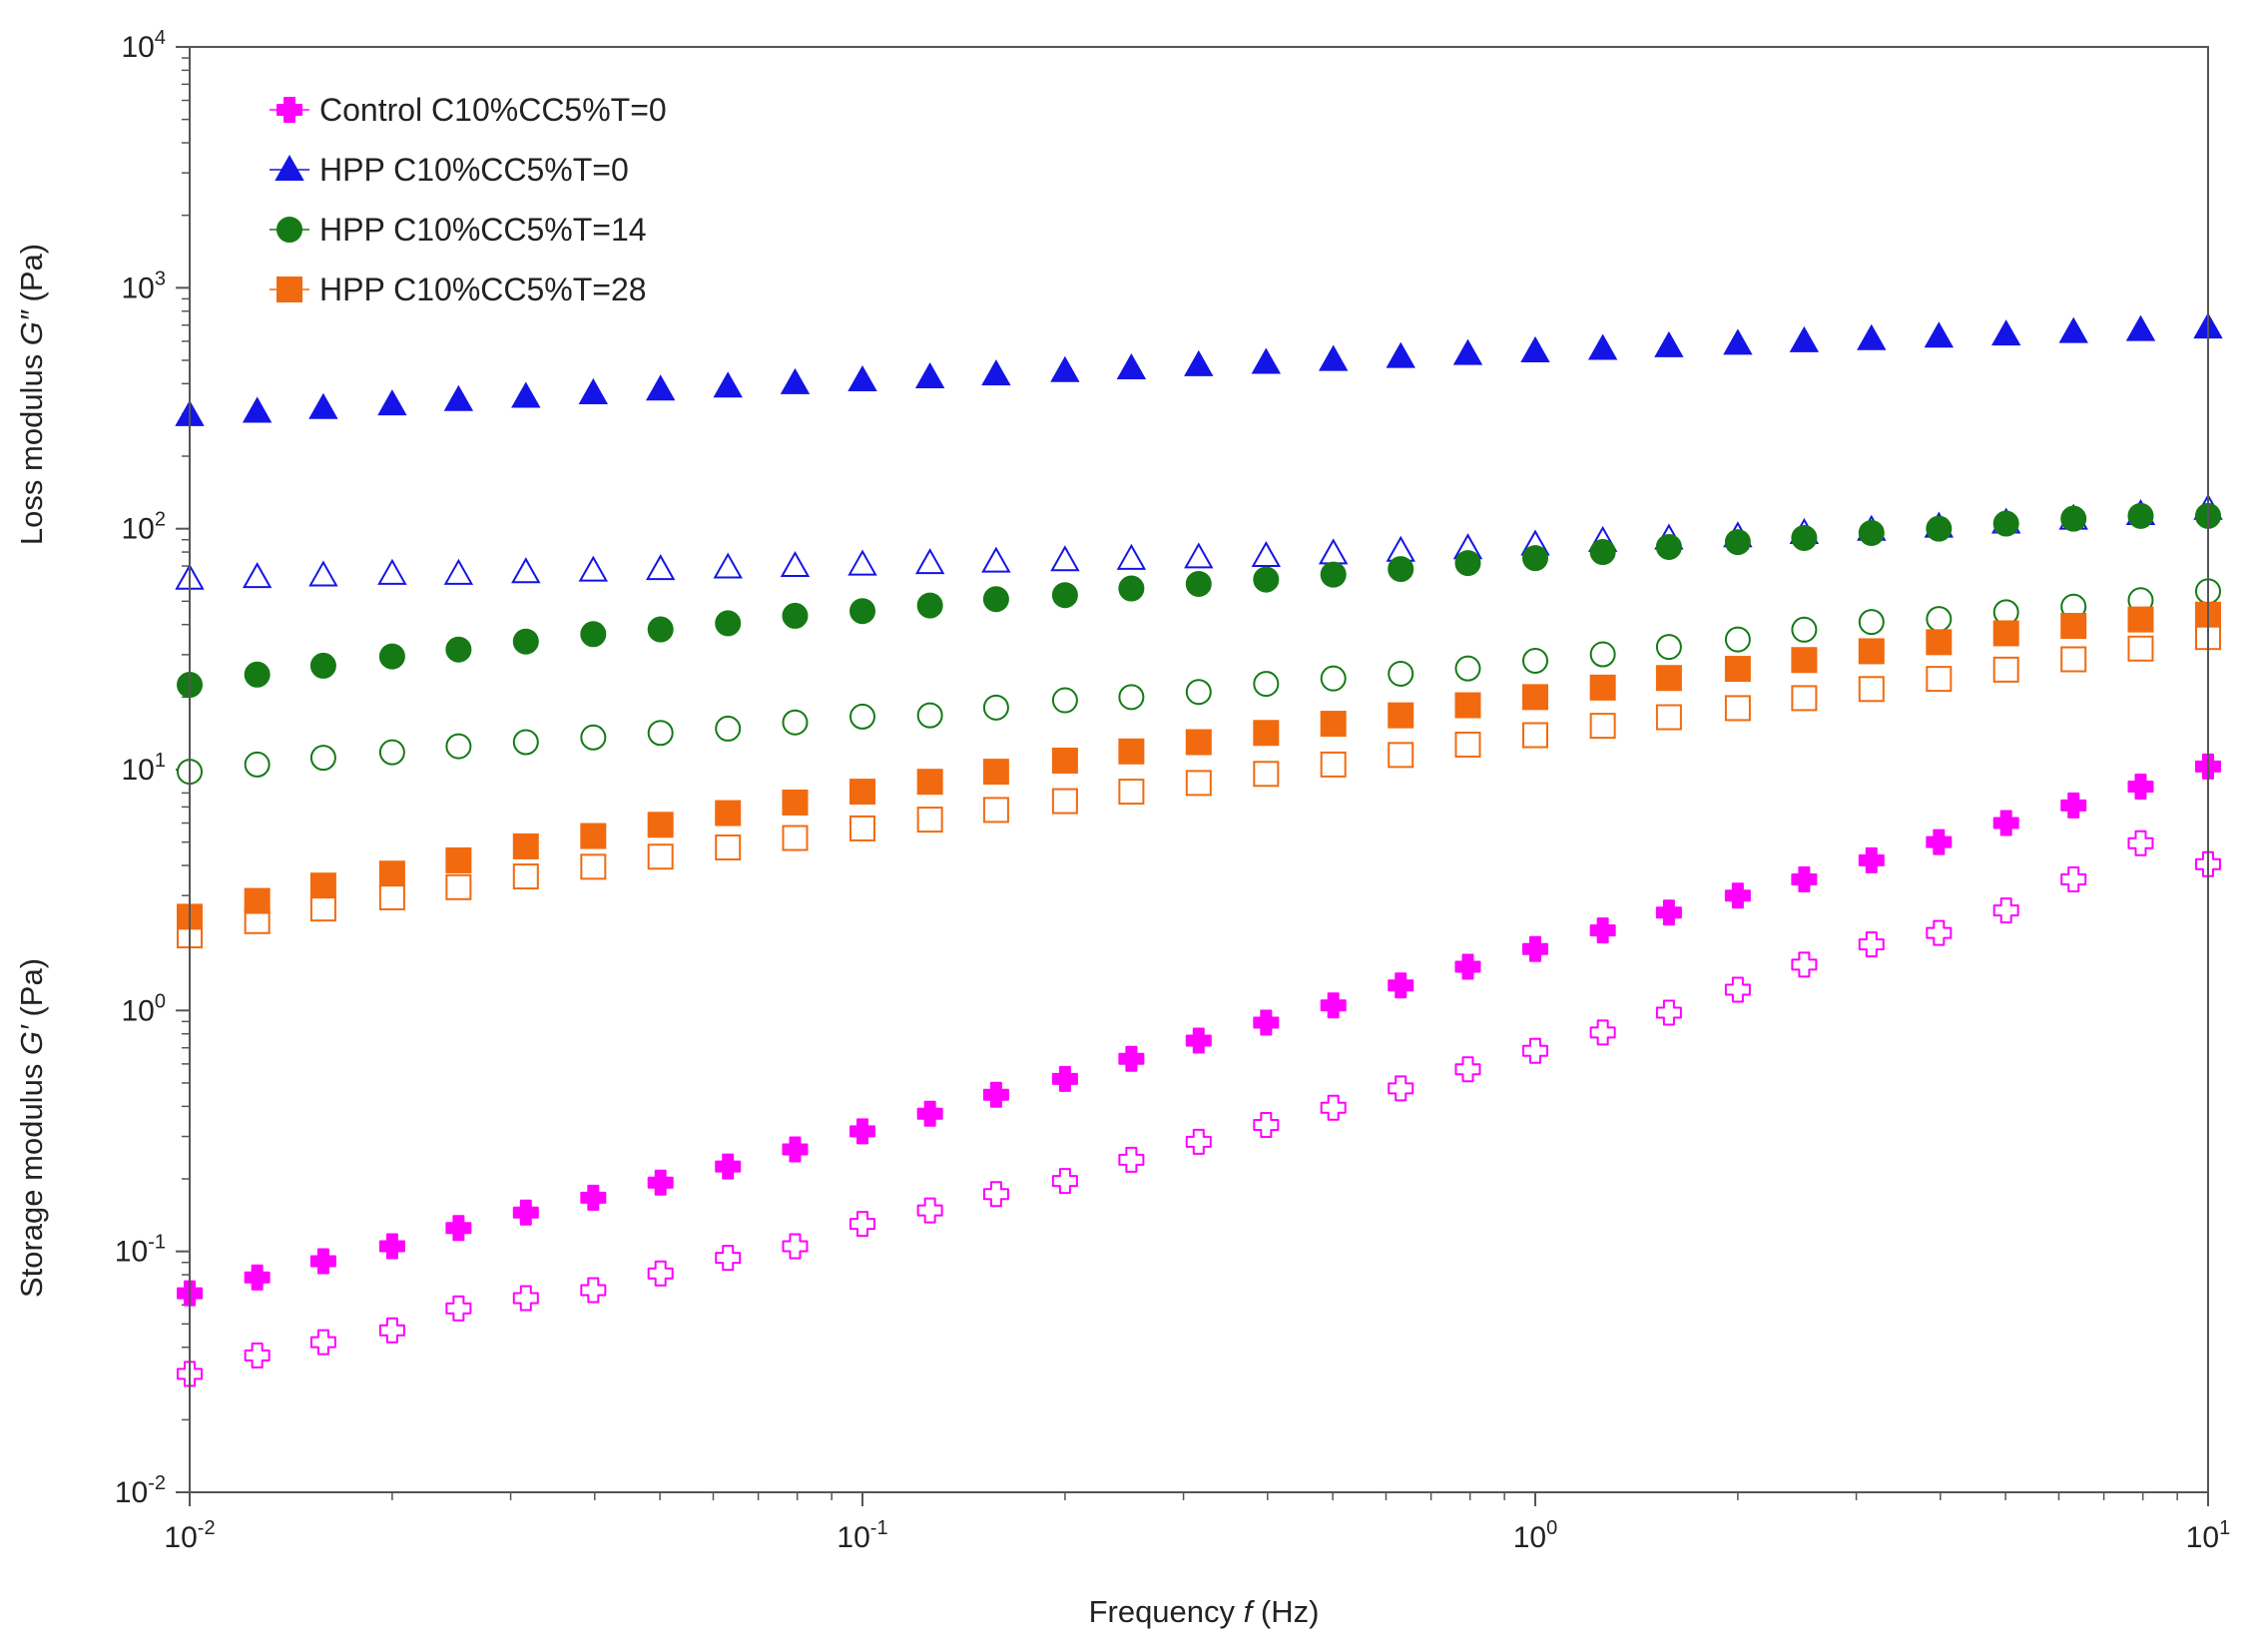 The width and height of the screenshot is (2255, 1652). I want to click on x-tick-label: 100, so click(1535, 1535).